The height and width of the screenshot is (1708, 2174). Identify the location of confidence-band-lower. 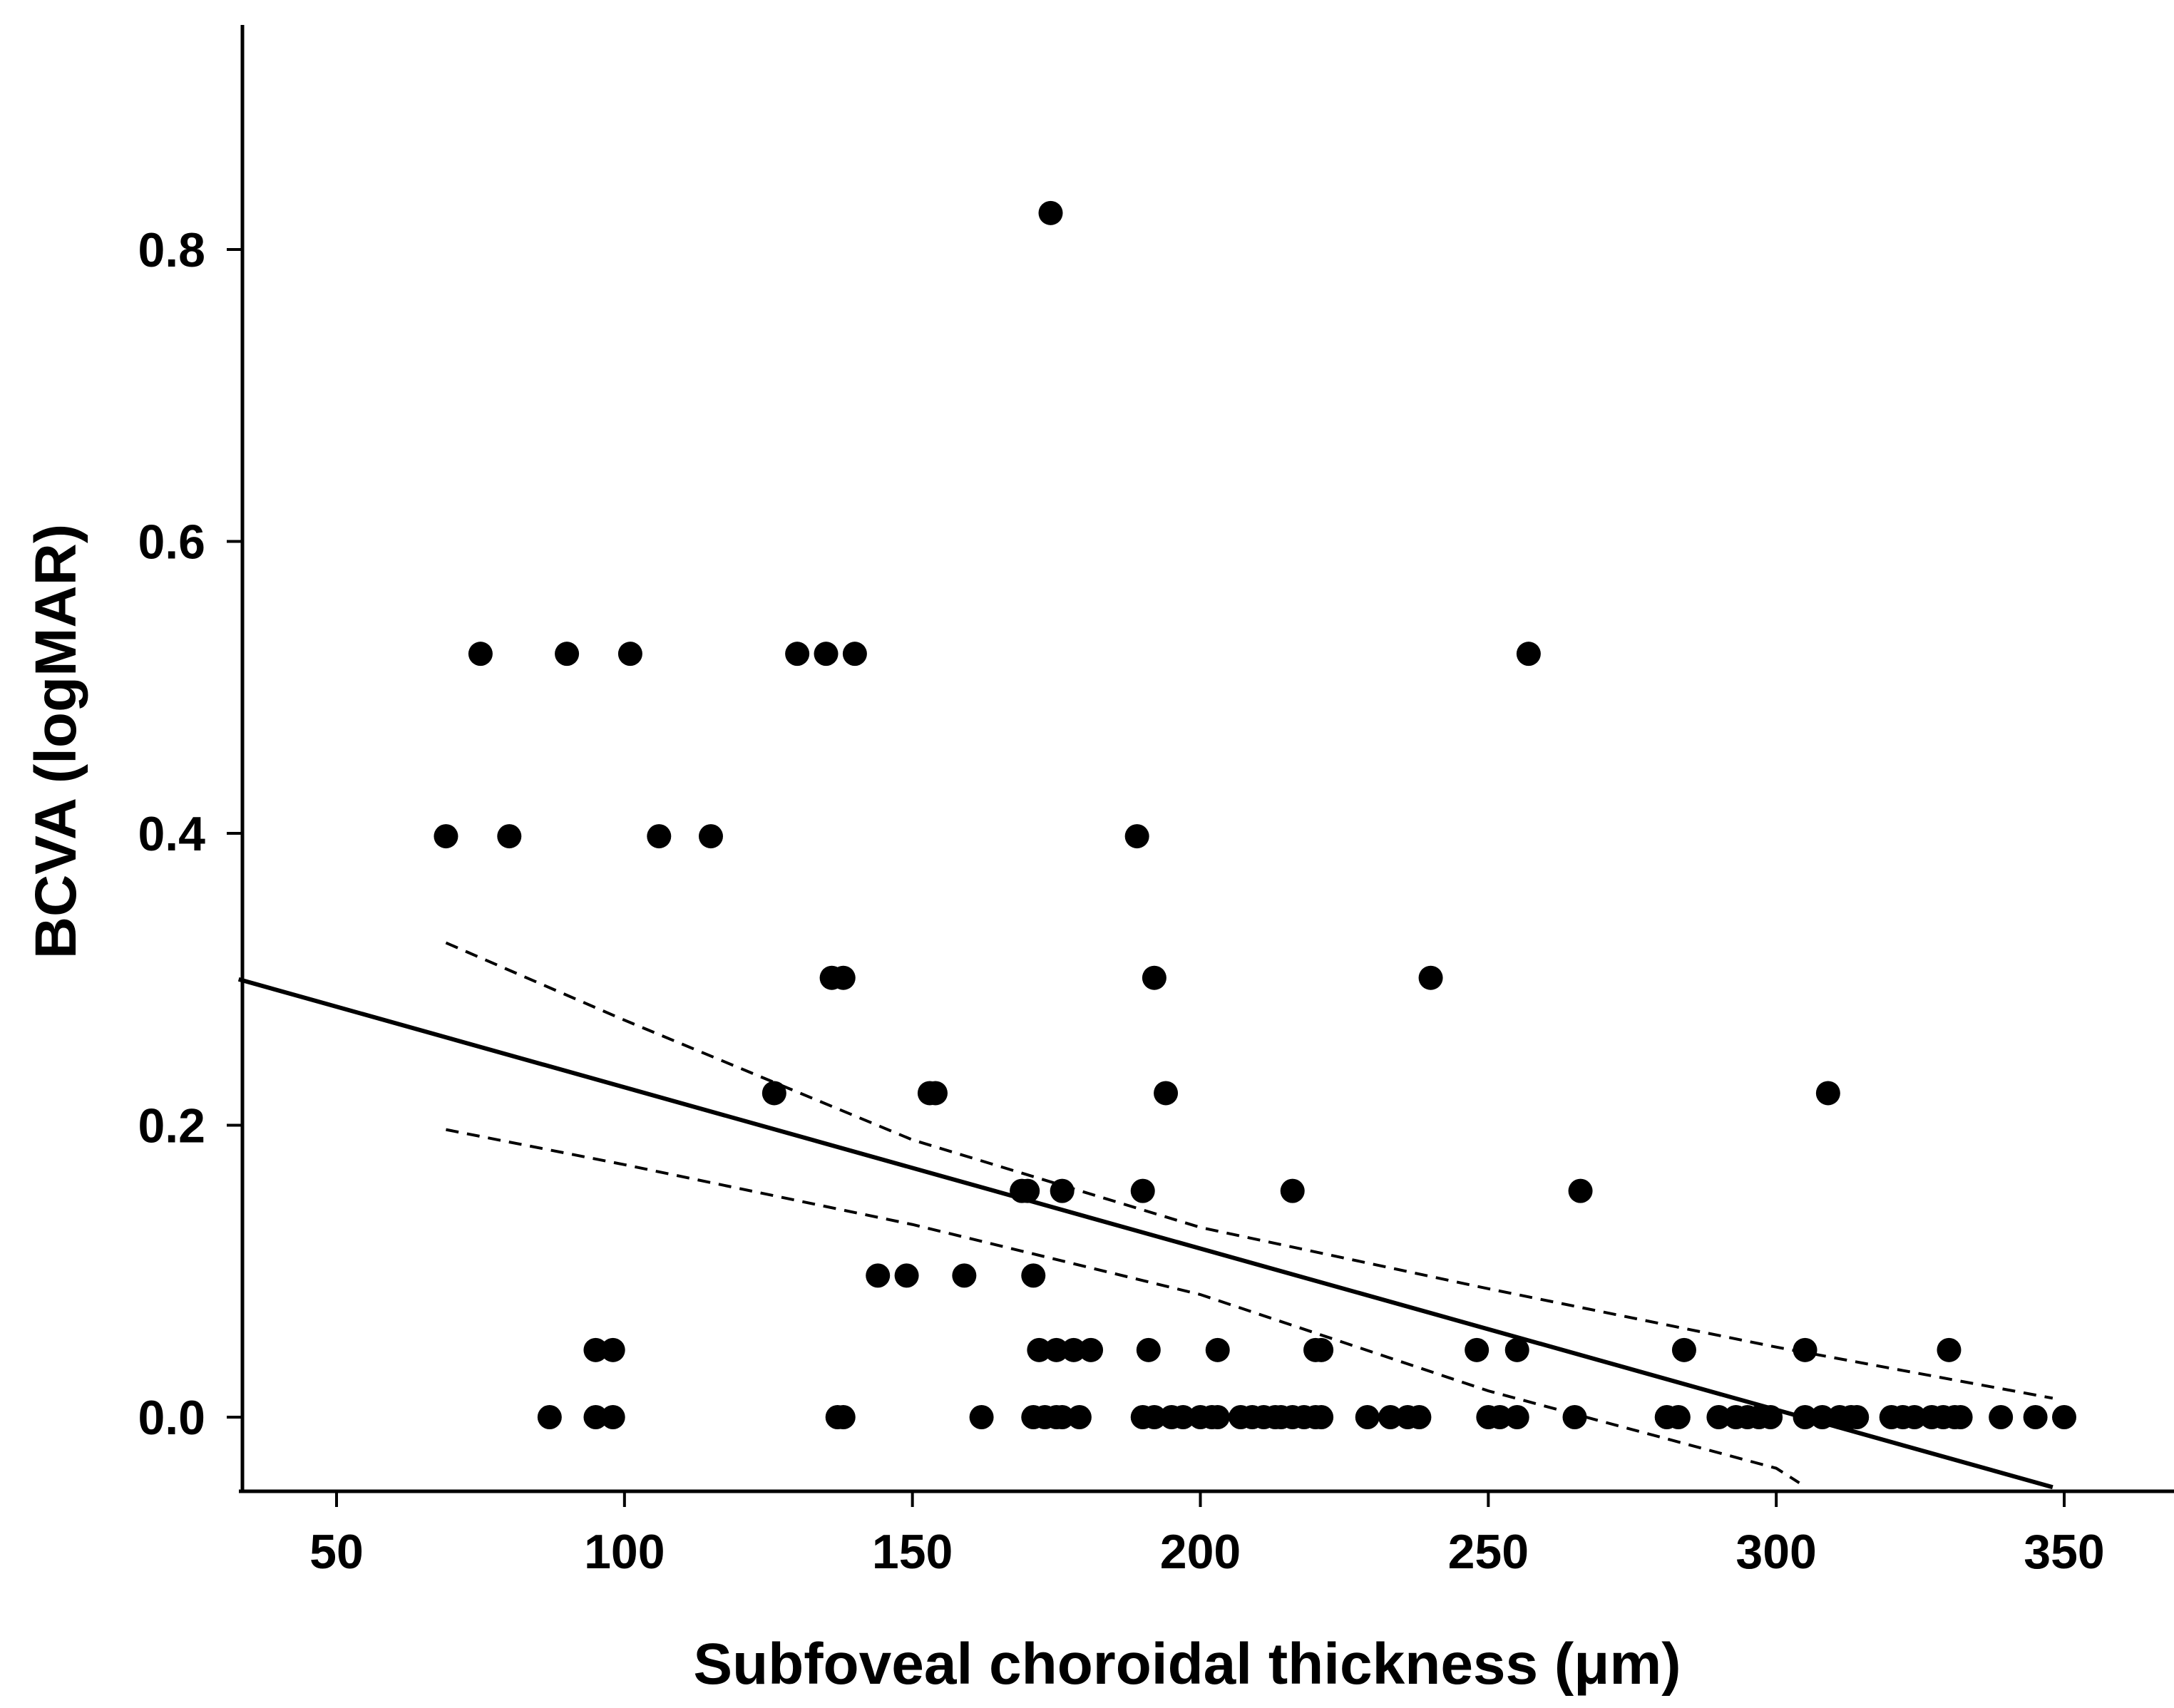
(1123, 1306).